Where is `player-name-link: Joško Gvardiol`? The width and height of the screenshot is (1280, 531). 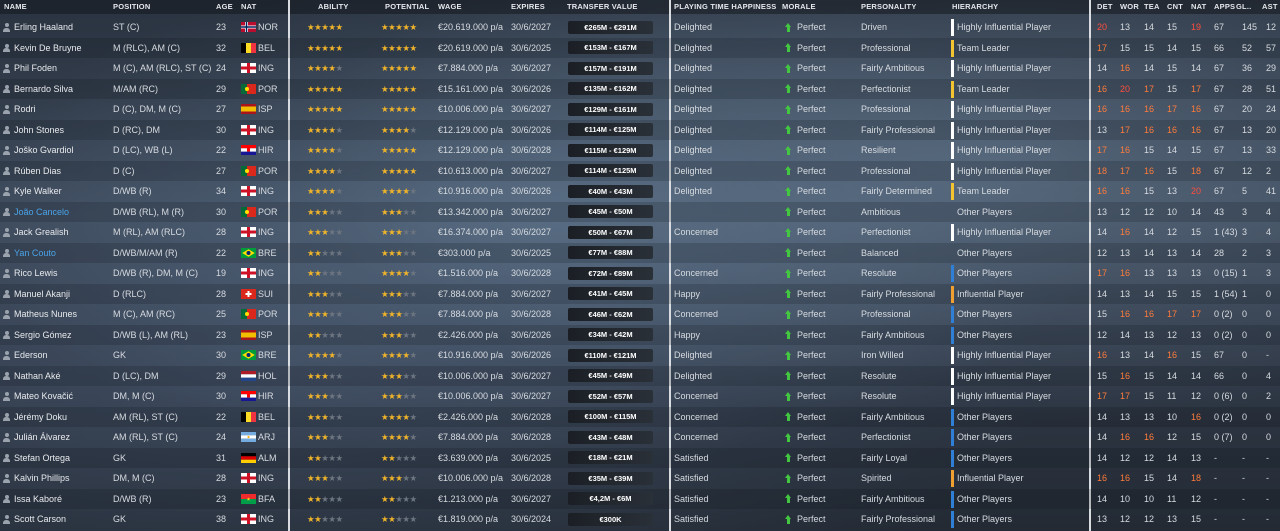 player-name-link: Joško Gvardiol is located at coordinates (44, 150).